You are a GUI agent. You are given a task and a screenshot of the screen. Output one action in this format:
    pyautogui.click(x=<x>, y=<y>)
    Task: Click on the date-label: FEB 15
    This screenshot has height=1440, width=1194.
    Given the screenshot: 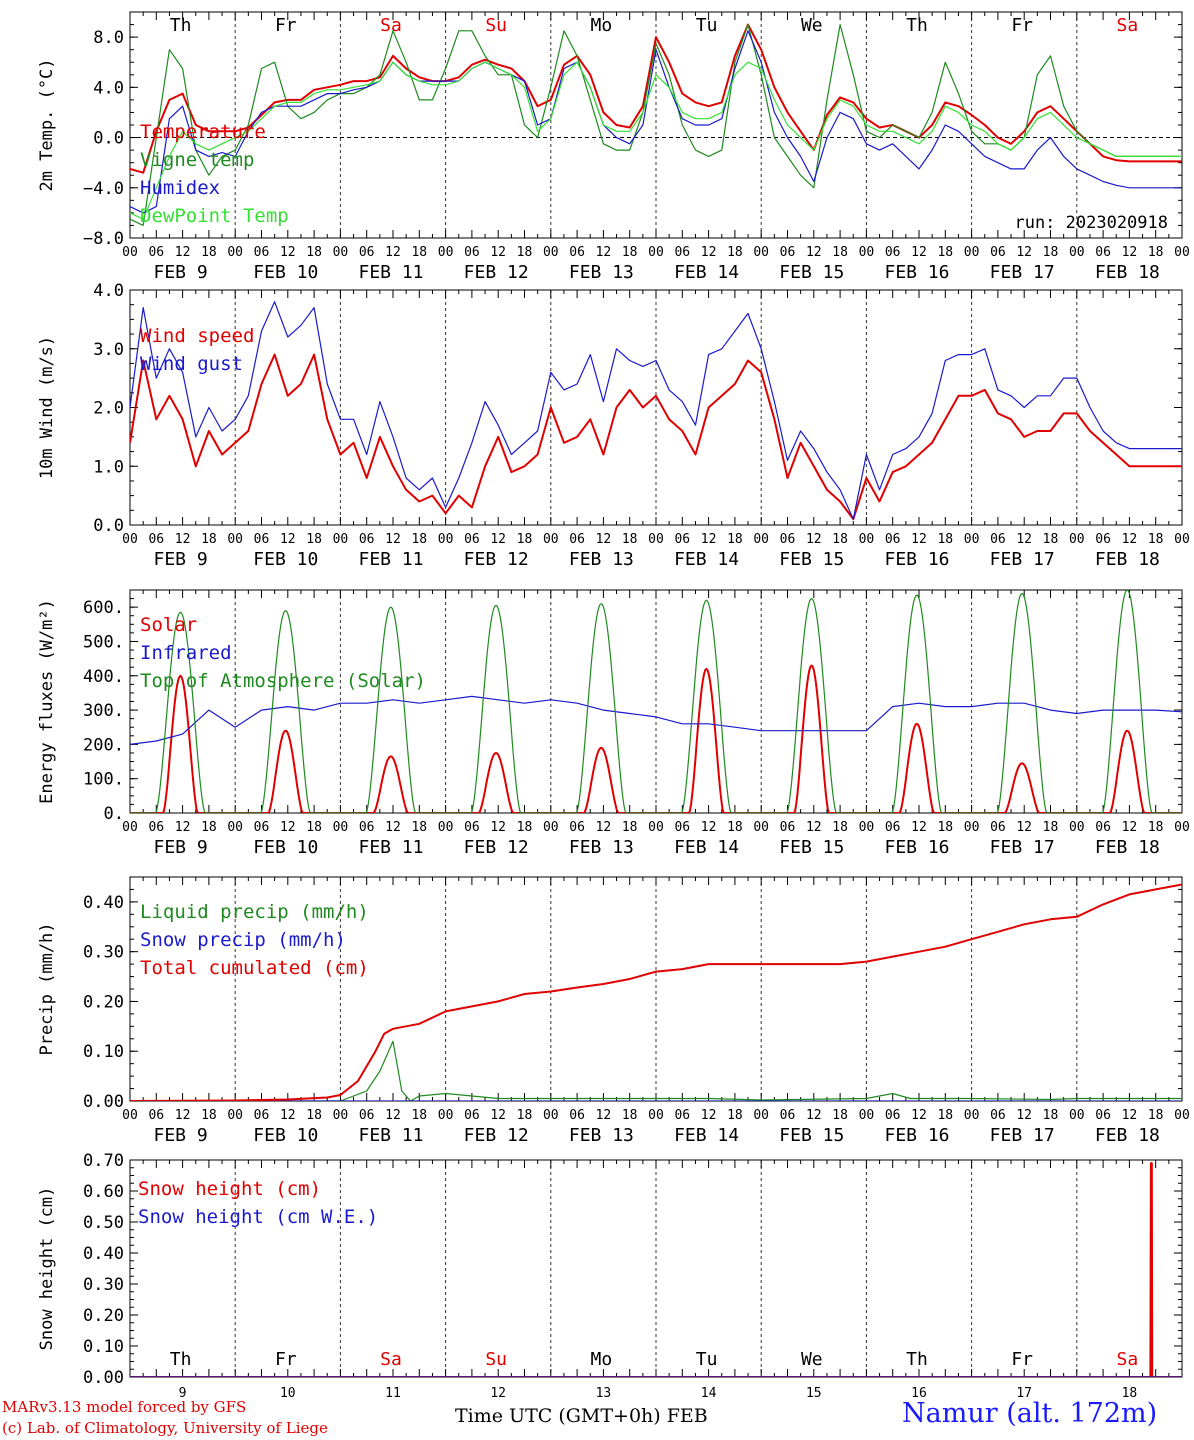 What is the action you would take?
    pyautogui.click(x=811, y=272)
    